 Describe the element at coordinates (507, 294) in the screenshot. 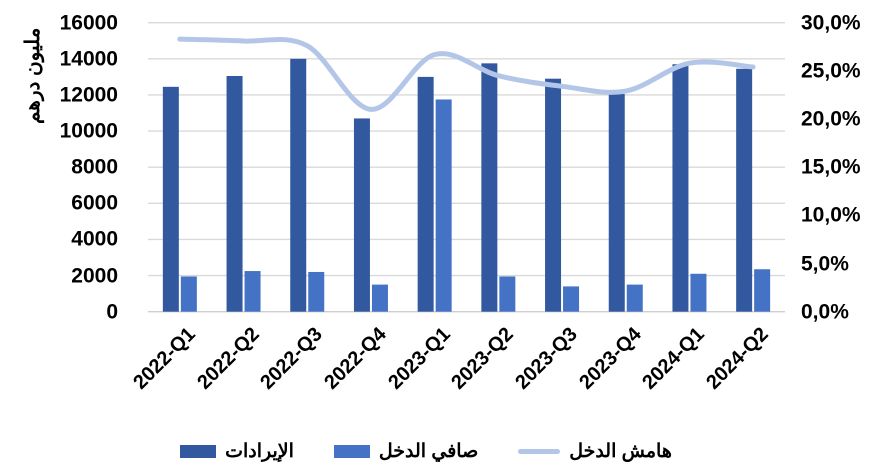

I see `bar-net-income-2023-Q2` at that location.